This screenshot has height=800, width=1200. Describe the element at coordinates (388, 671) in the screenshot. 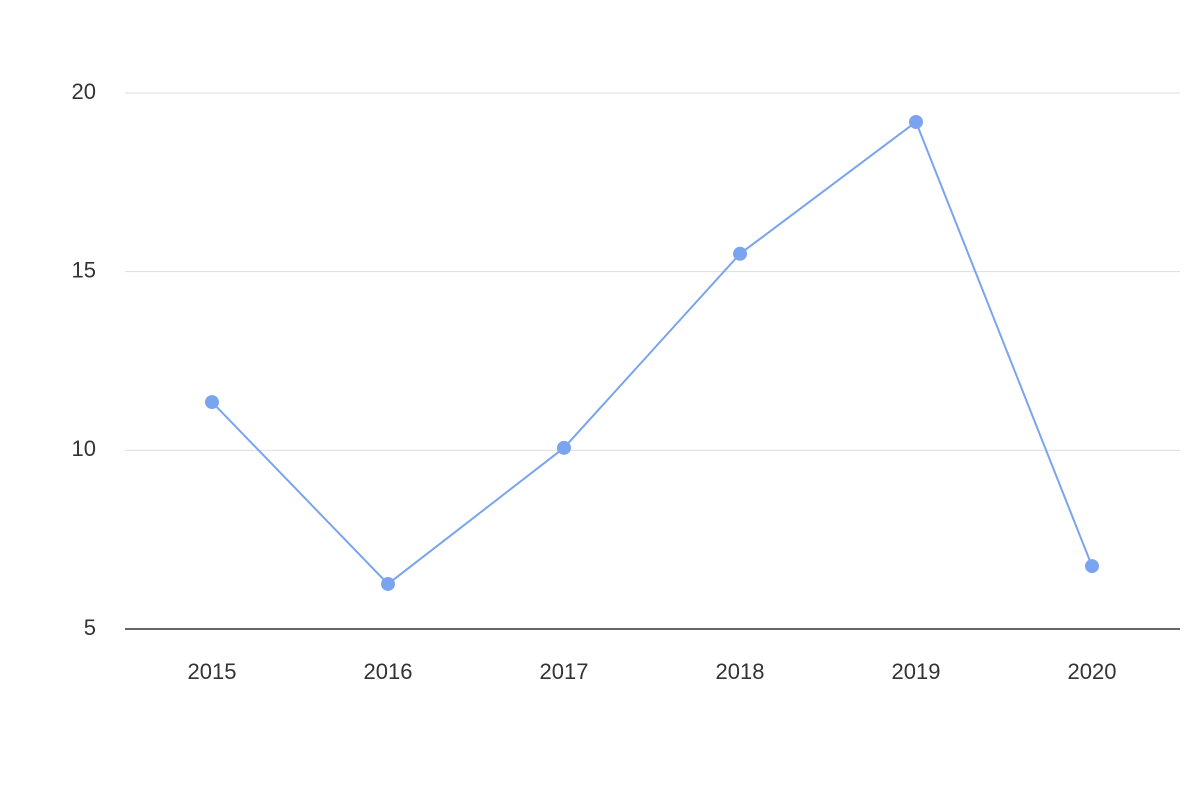

I see `x-tick-label: 2016` at that location.